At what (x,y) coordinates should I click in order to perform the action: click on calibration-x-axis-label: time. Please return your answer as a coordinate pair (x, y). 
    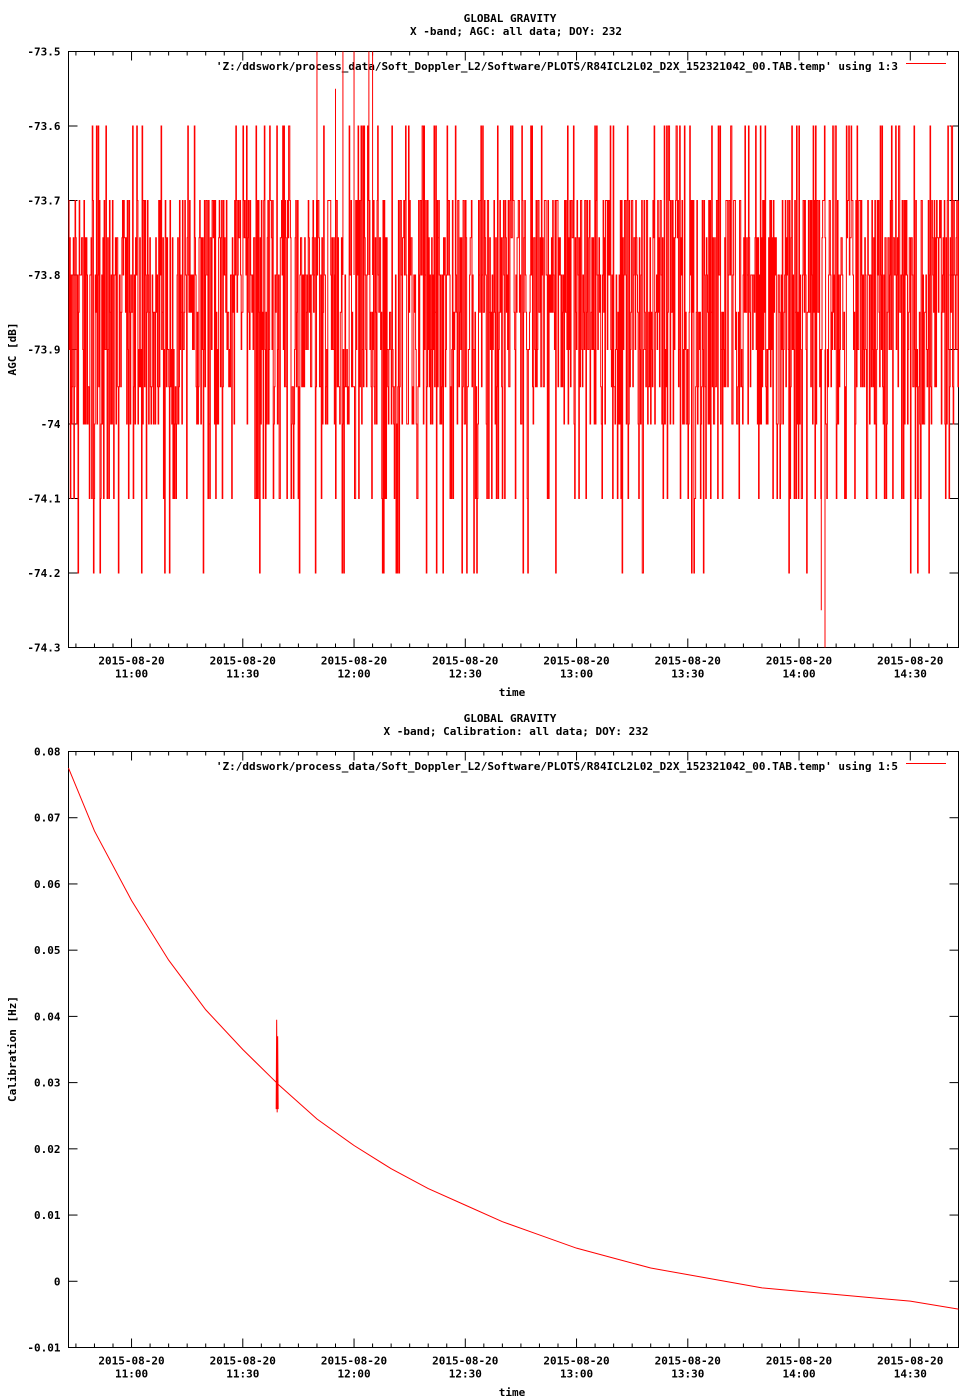
    Looking at the image, I should click on (512, 1392).